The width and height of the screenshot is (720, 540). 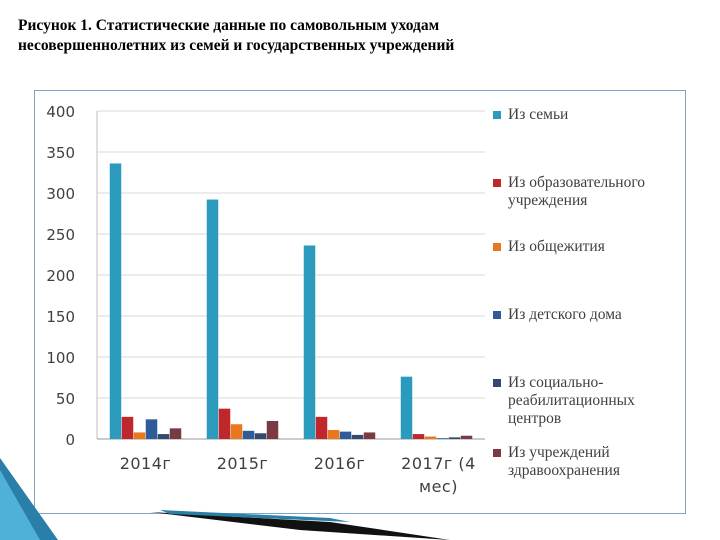 What do you see at coordinates (571, 400) in the screenshot?
I see `legend-label: реабилитационных` at bounding box center [571, 400].